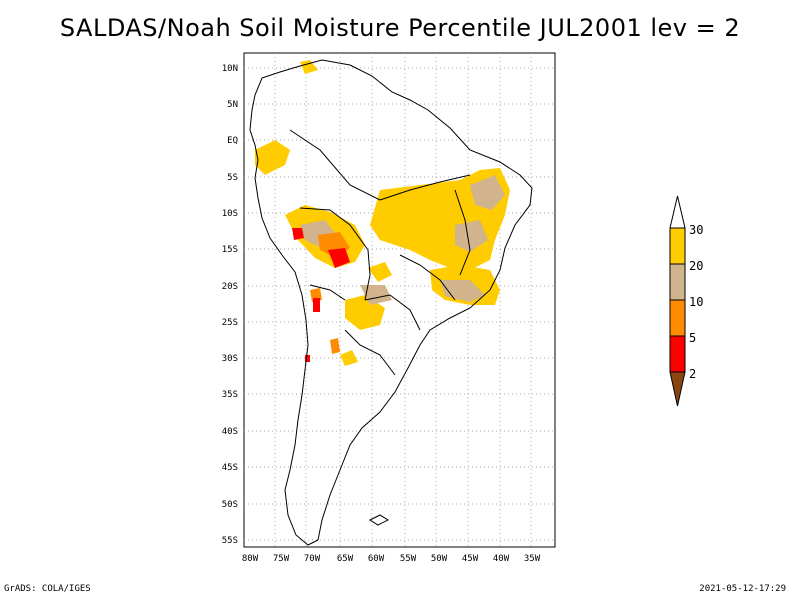 Image resolution: width=800 pixels, height=600 pixels. What do you see at coordinates (677, 212) in the screenshot?
I see `colorbar-cap-top` at bounding box center [677, 212].